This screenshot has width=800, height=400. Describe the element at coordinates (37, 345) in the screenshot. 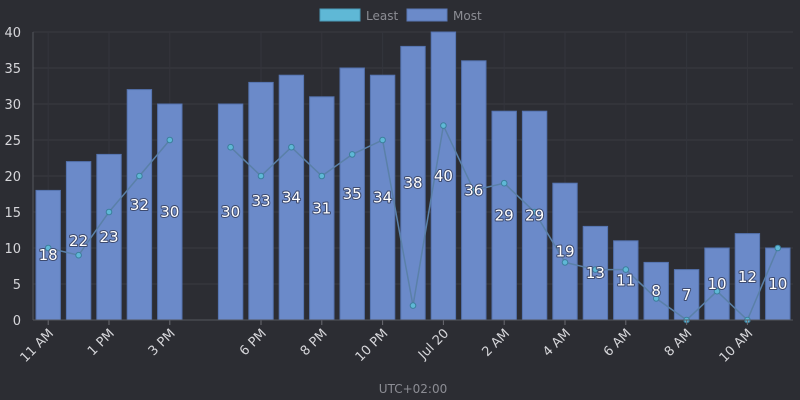

I see `x-tick-label: 11 AM` at that location.